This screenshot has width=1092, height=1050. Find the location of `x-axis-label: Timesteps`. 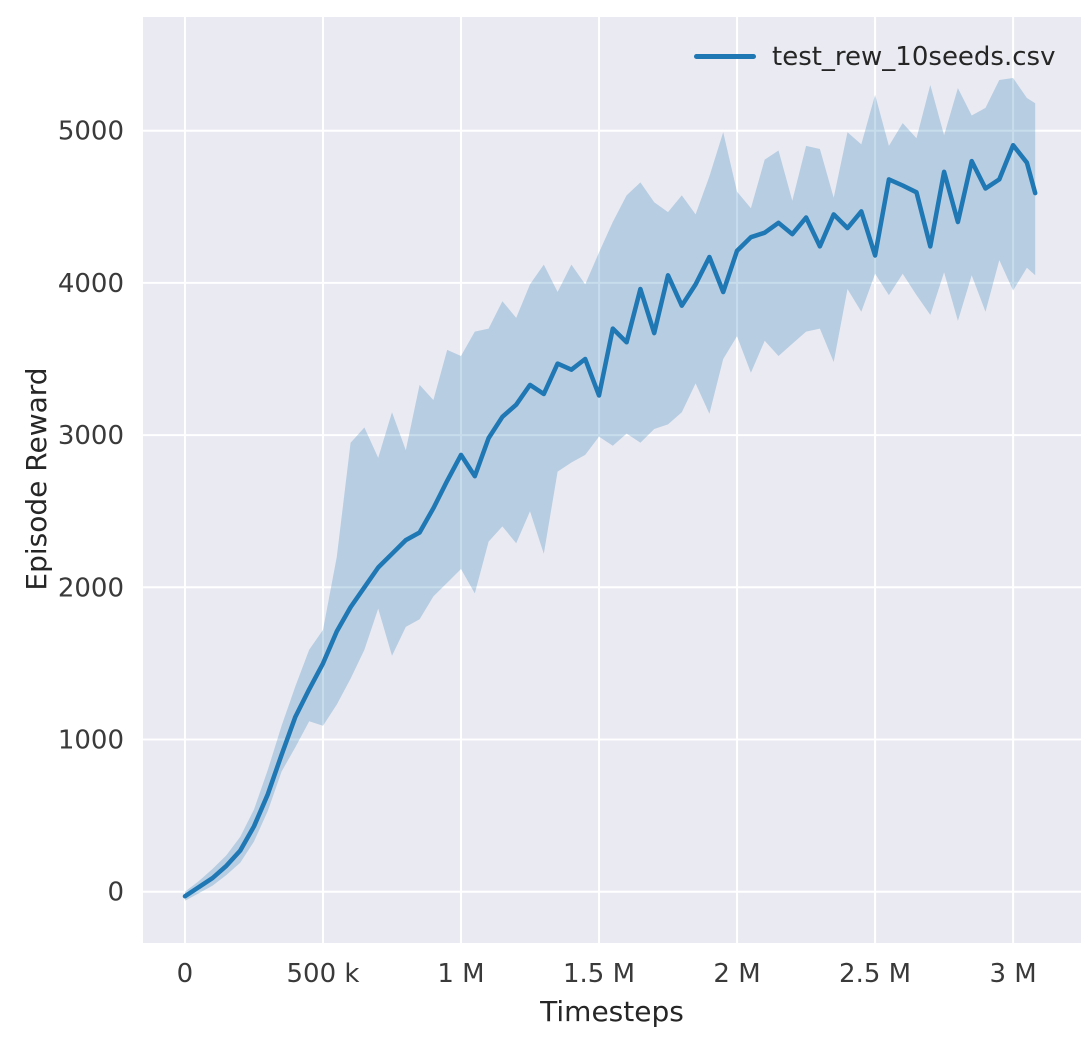

x-axis-label: Timesteps is located at coordinates (612, 1011).